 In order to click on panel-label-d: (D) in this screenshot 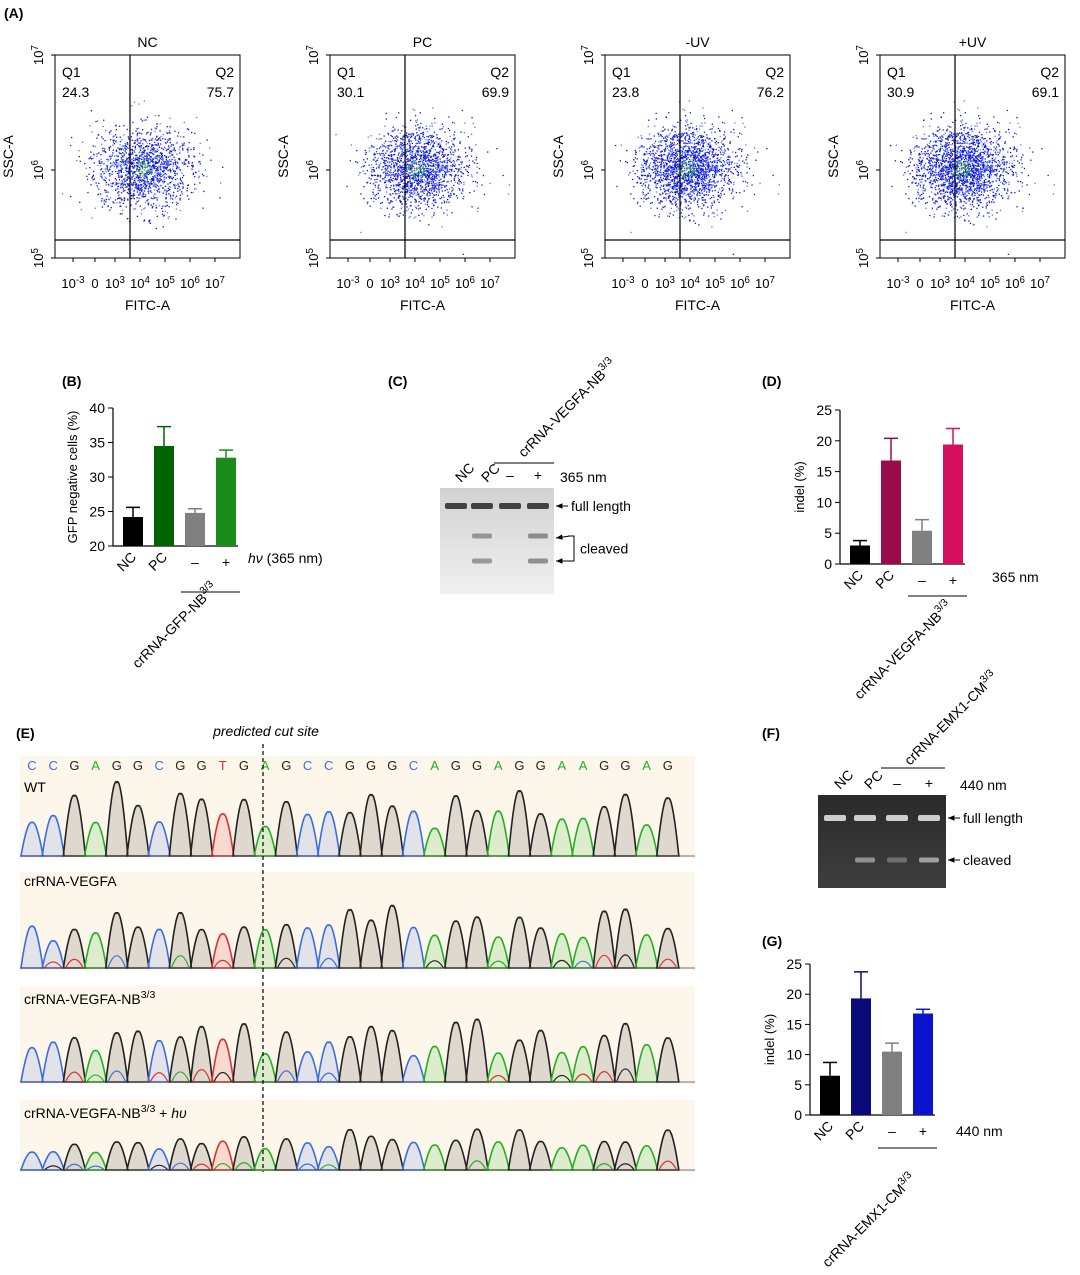, I will do `click(771, 381)`.